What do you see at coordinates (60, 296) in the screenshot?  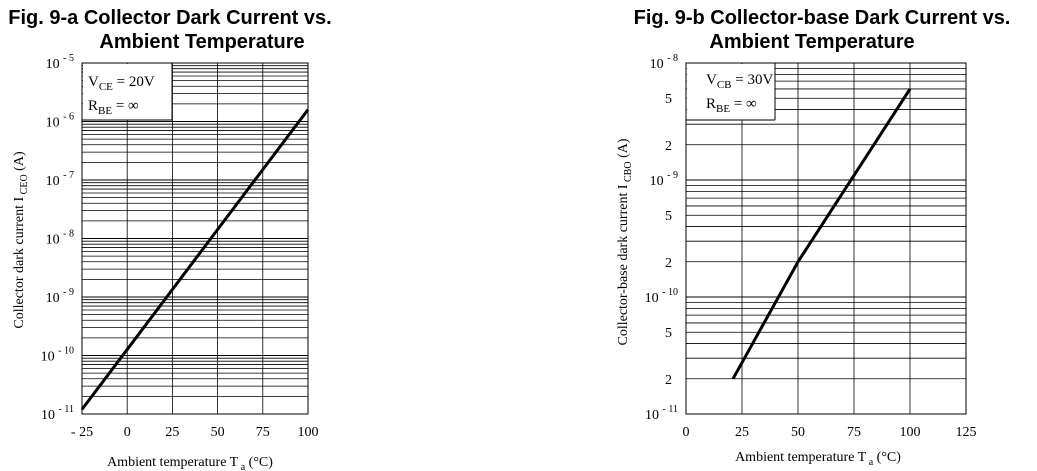 I see `chart-9a-y-tick-label: 10 - 9` at bounding box center [60, 296].